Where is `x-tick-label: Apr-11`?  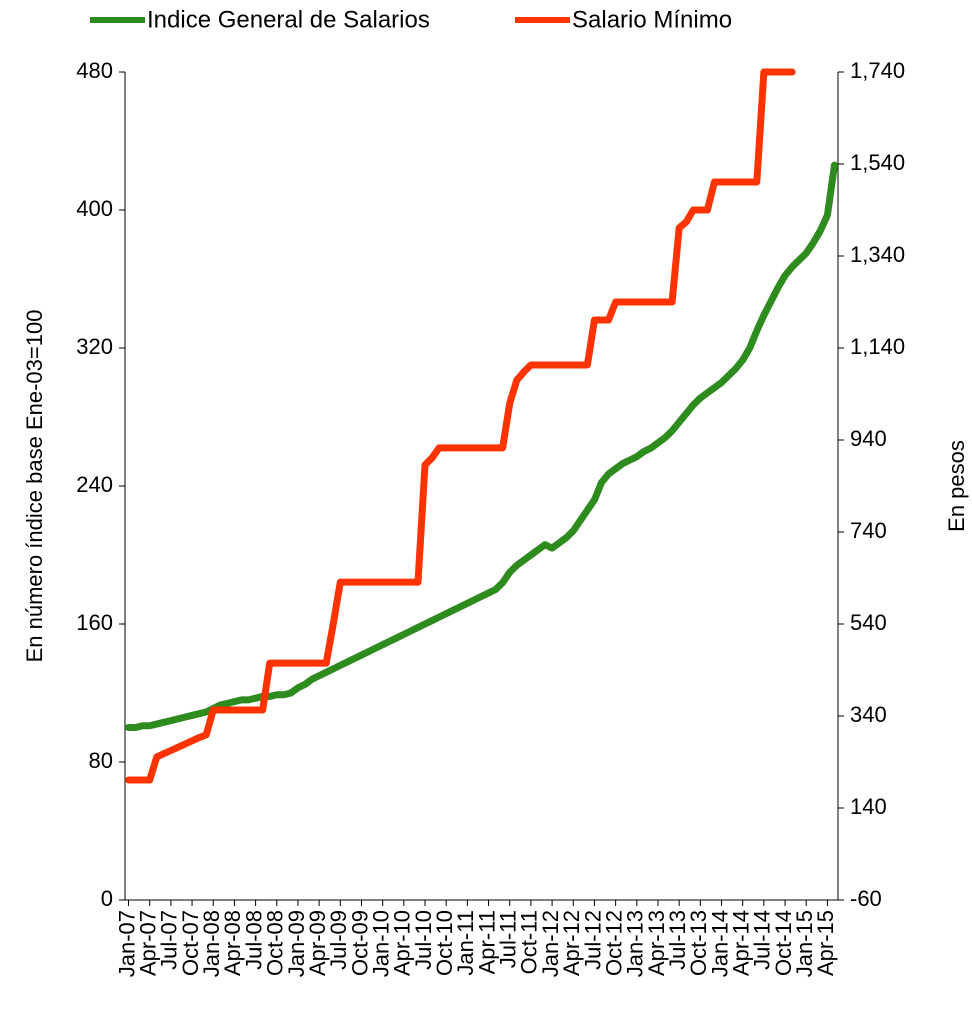
x-tick-label: Apr-11 is located at coordinates (486, 942).